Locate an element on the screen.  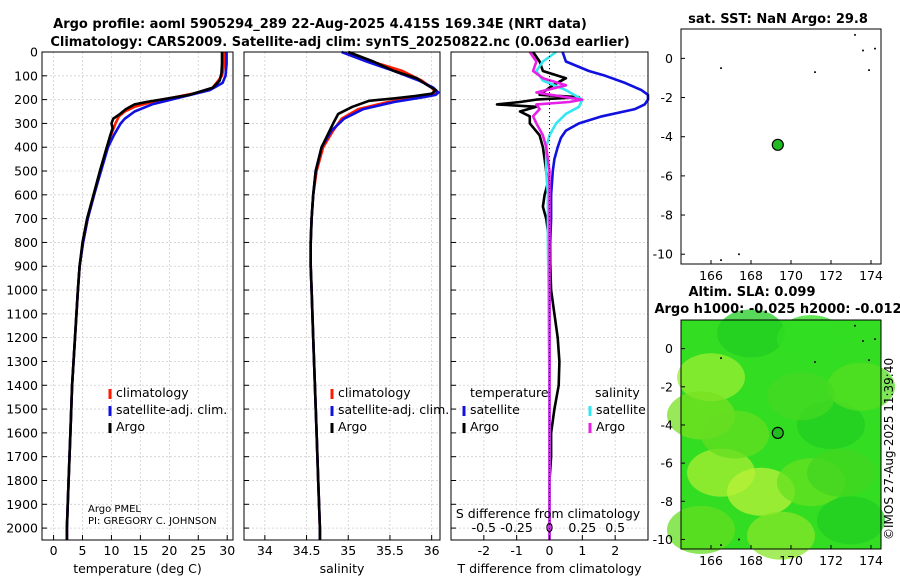
y-tick-label: 900 is located at coordinates (26, 266).